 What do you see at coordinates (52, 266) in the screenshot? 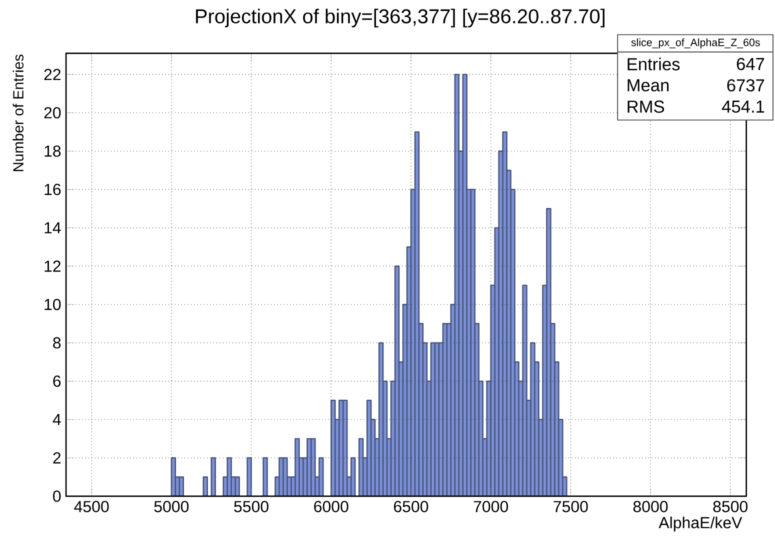
I see `y-tick-label: 12` at bounding box center [52, 266].